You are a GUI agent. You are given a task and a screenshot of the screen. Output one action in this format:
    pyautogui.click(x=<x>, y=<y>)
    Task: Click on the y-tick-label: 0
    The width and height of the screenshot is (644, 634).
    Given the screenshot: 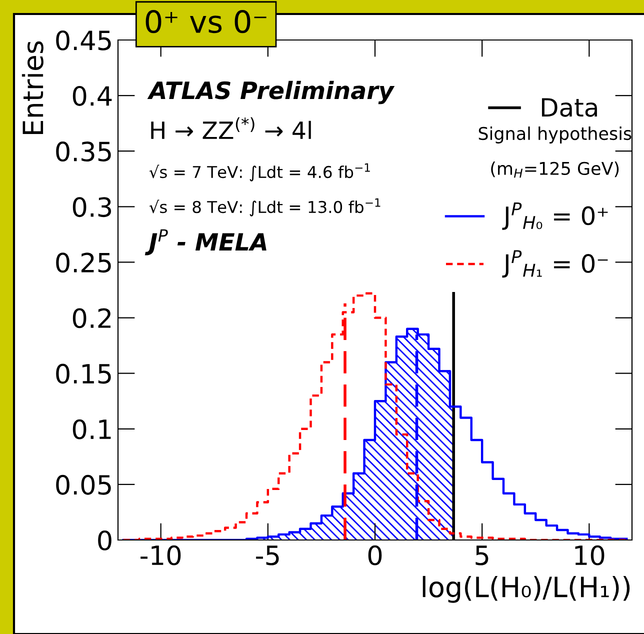 What is the action you would take?
    pyautogui.click(x=105, y=540)
    